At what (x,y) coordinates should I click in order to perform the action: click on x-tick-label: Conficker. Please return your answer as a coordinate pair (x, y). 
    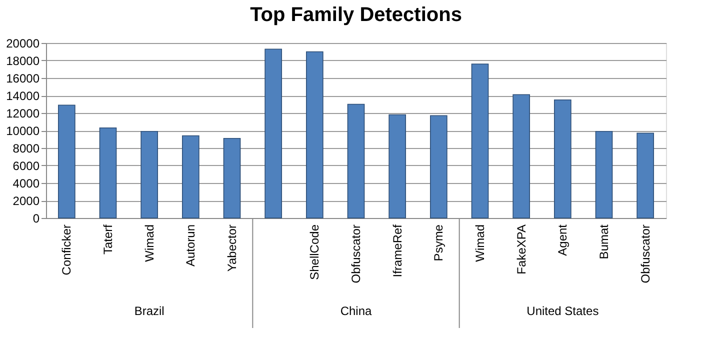
    Looking at the image, I should click on (67, 250).